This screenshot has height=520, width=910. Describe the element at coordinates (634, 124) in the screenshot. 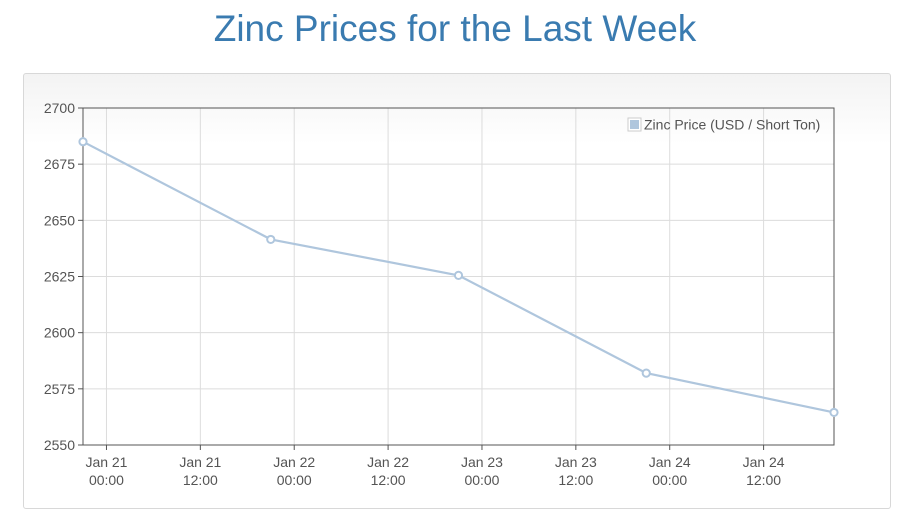

I see `legend-swatch` at that location.